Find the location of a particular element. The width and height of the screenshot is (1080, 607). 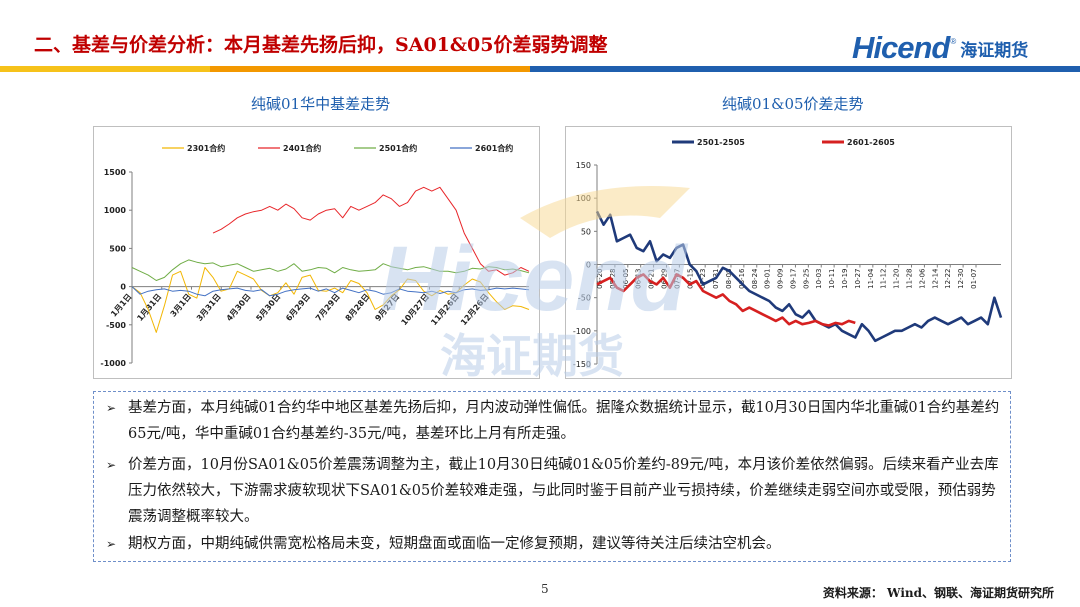

y-tick-label: 1500 is located at coordinates (115, 172).